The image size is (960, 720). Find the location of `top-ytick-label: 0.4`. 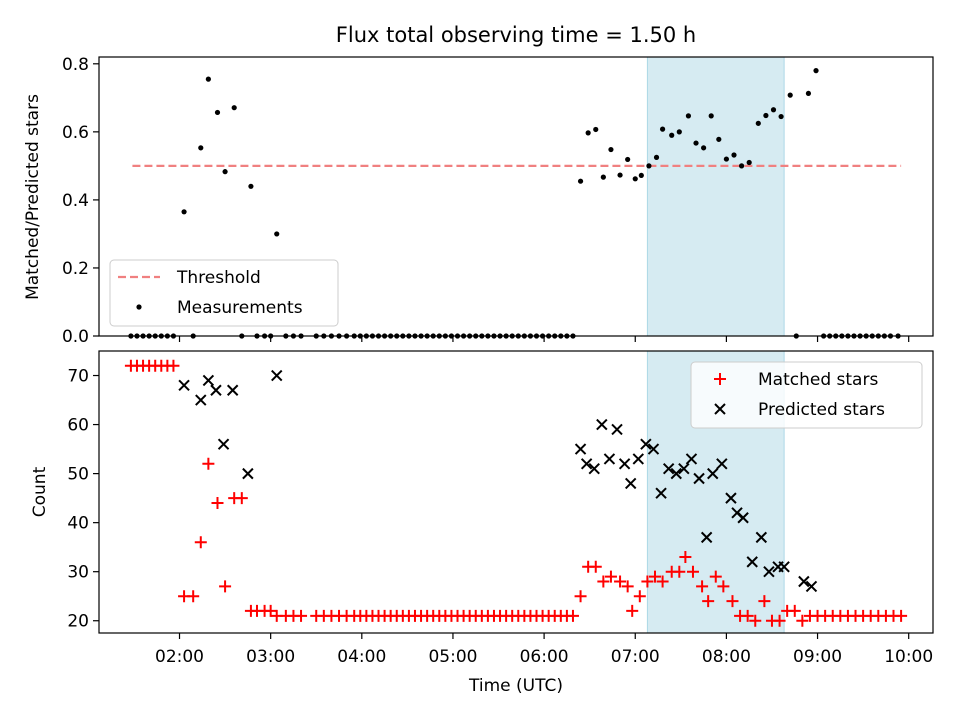

top-ytick-label: 0.4 is located at coordinates (75, 201).